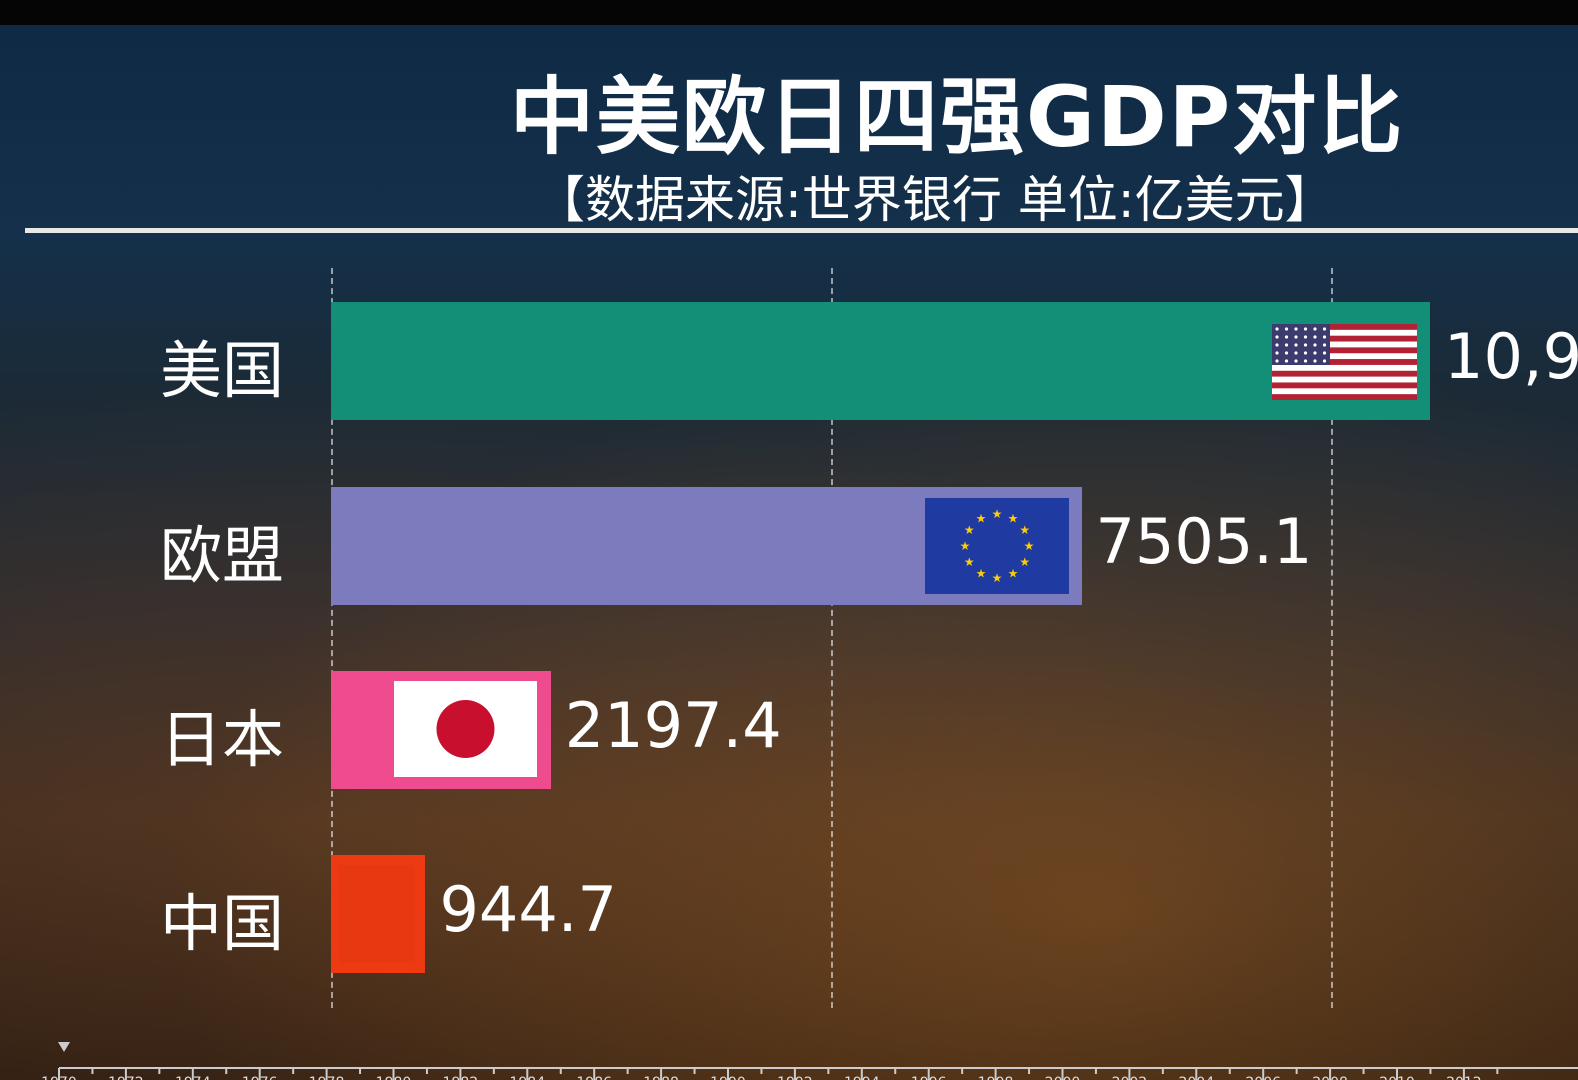 This screenshot has height=1080, width=1578. I want to click on timeline-year-label: 1996, so click(929, 1077).